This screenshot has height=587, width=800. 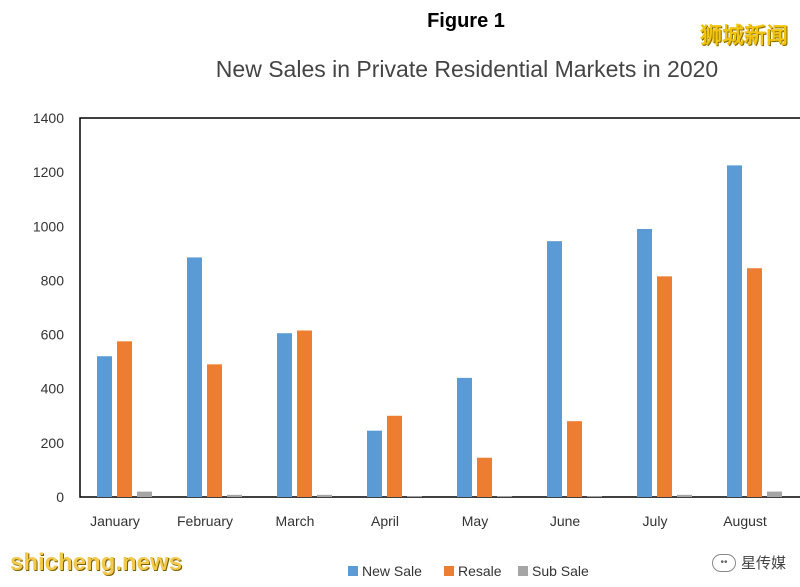 What do you see at coordinates (115, 521) in the screenshot?
I see `x-tick-label: January` at bounding box center [115, 521].